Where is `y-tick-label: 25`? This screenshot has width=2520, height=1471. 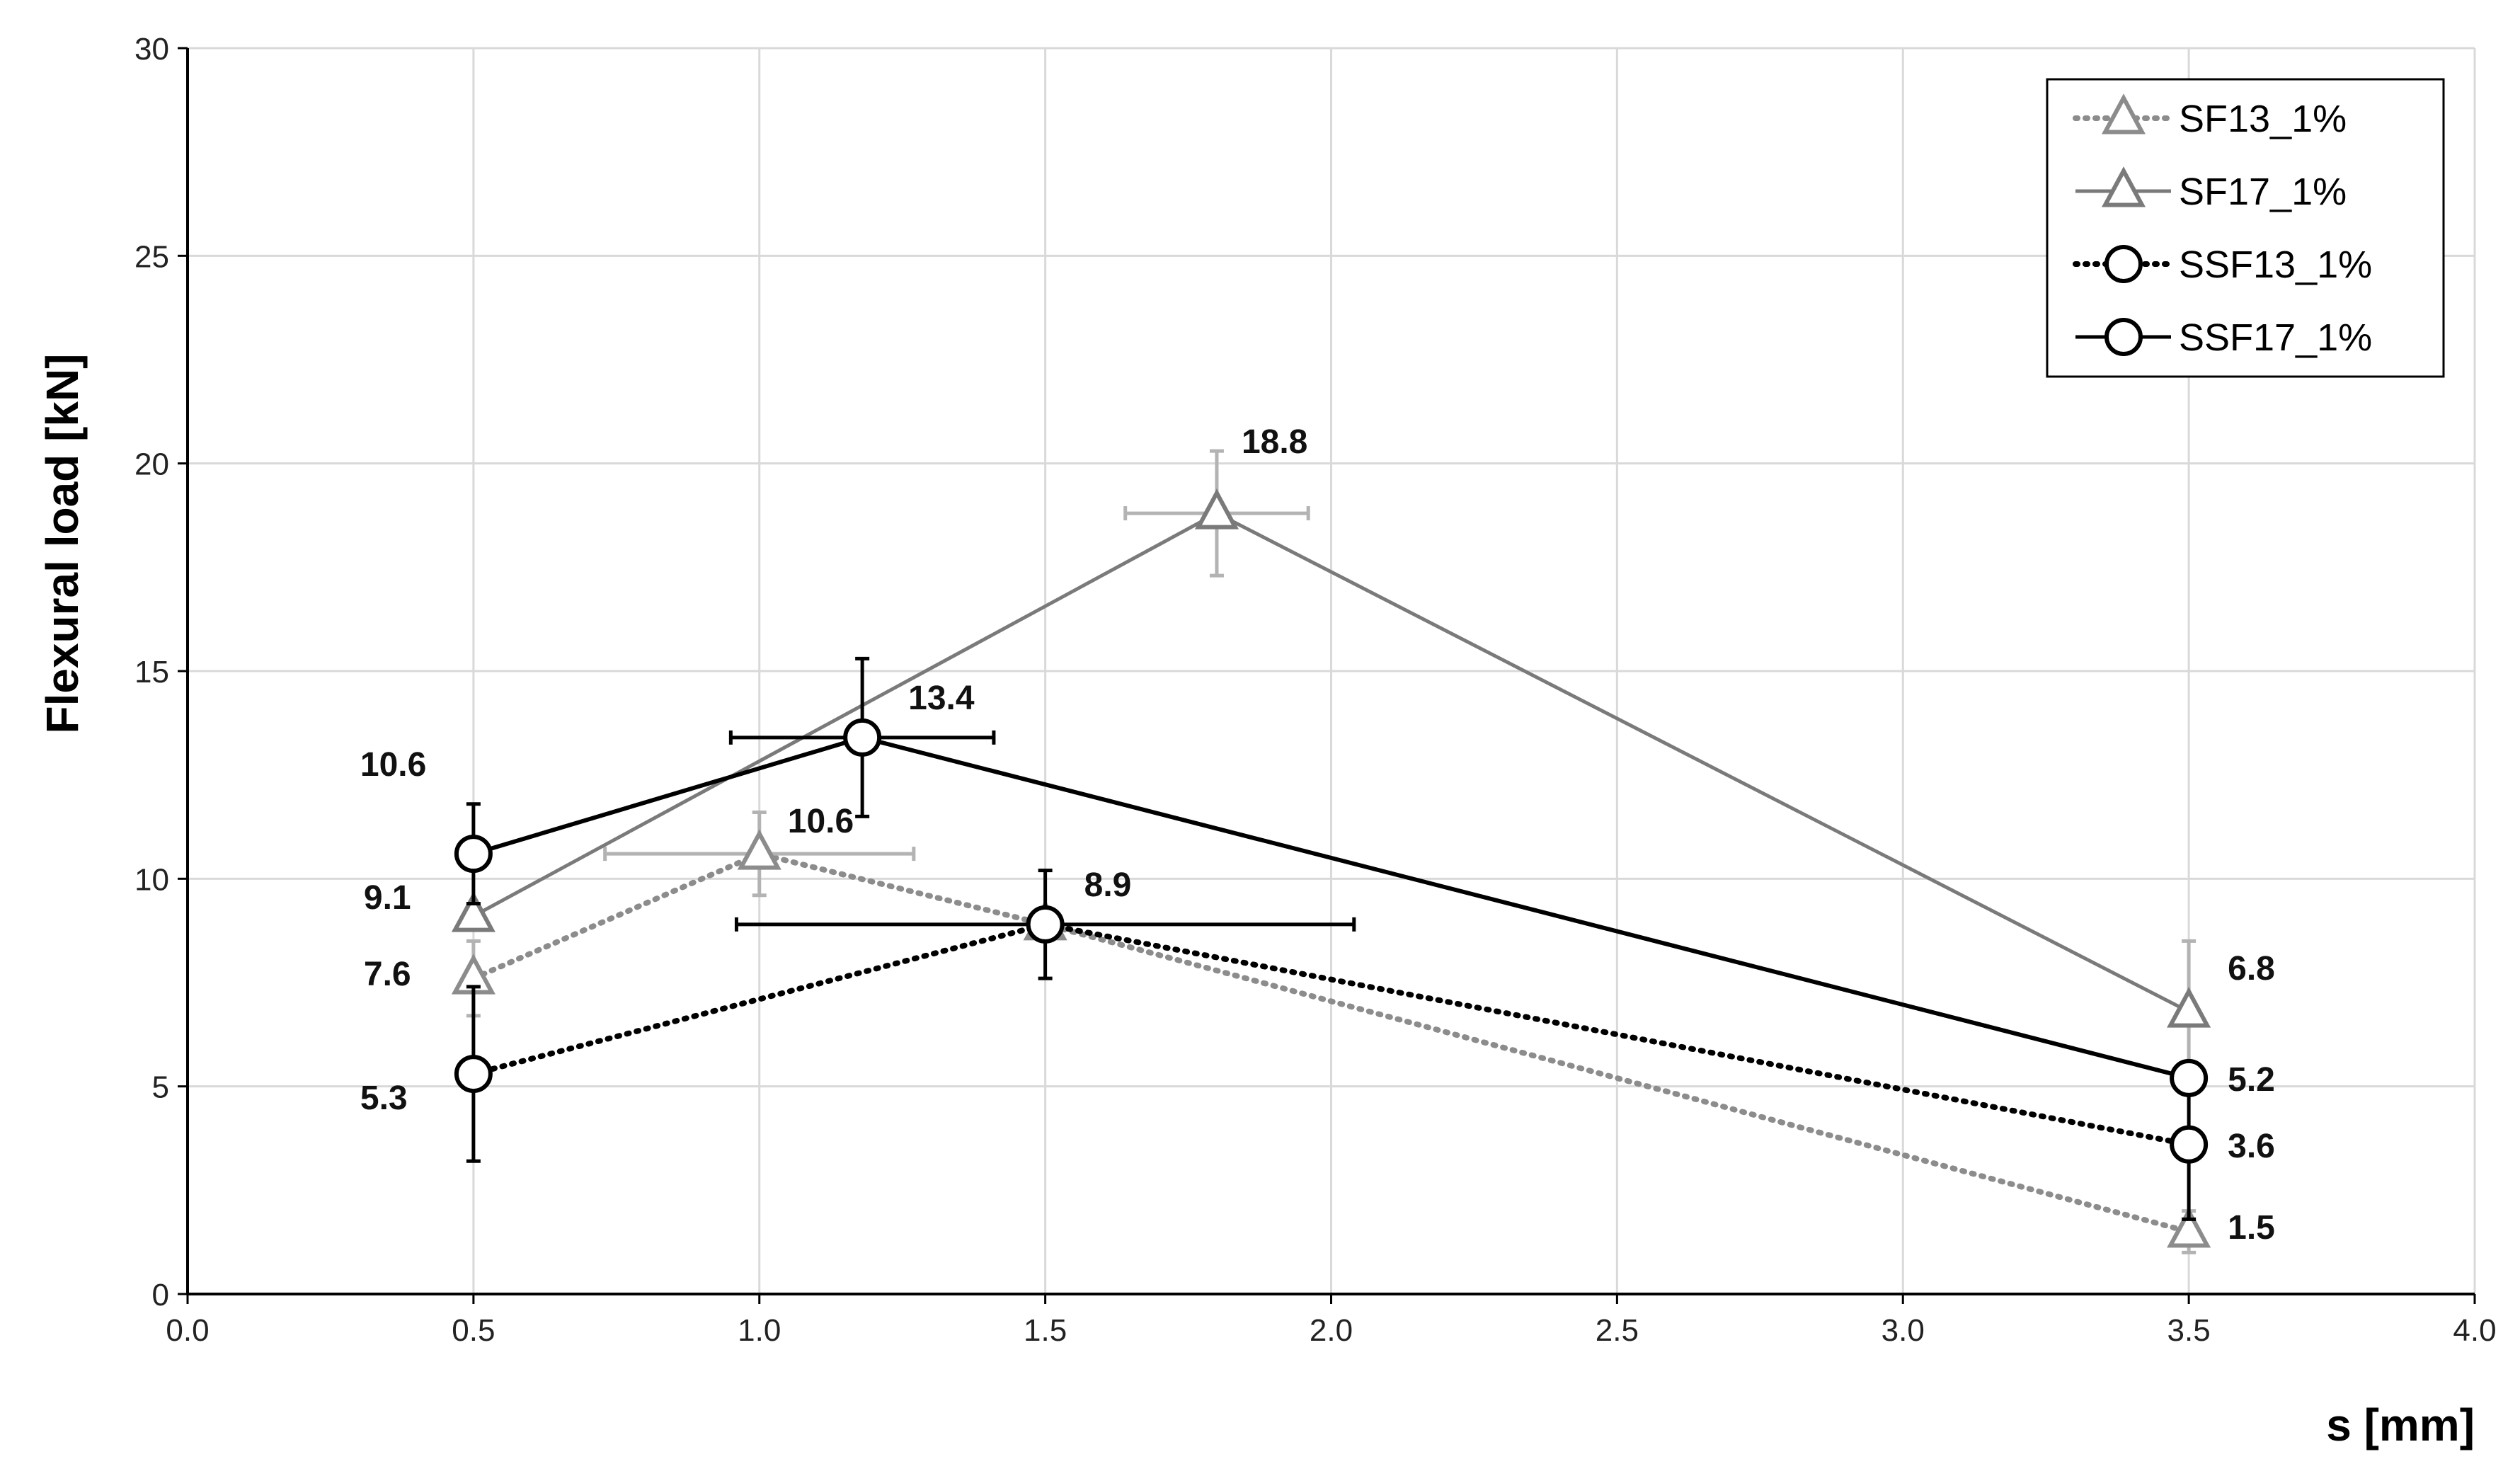 y-tick-label: 25 is located at coordinates (151, 256).